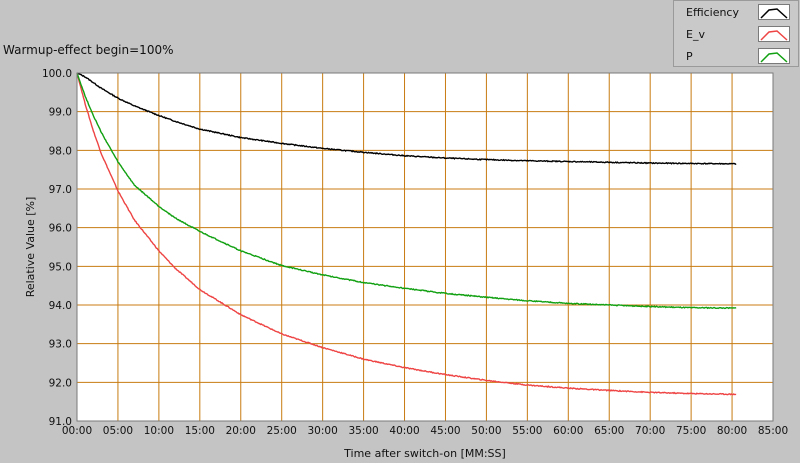 This screenshot has height=463, width=800. Describe the element at coordinates (30, 247) in the screenshot. I see `y-axis-label: Relative Value [%]` at that location.